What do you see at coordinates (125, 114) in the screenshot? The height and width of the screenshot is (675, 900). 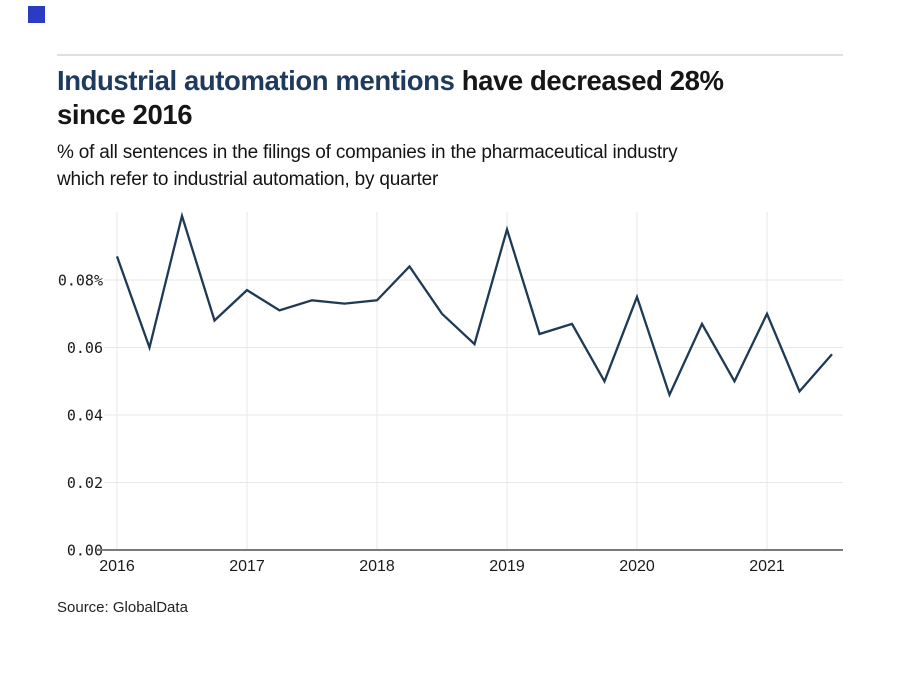 I see `title-line2: since 2016` at bounding box center [125, 114].